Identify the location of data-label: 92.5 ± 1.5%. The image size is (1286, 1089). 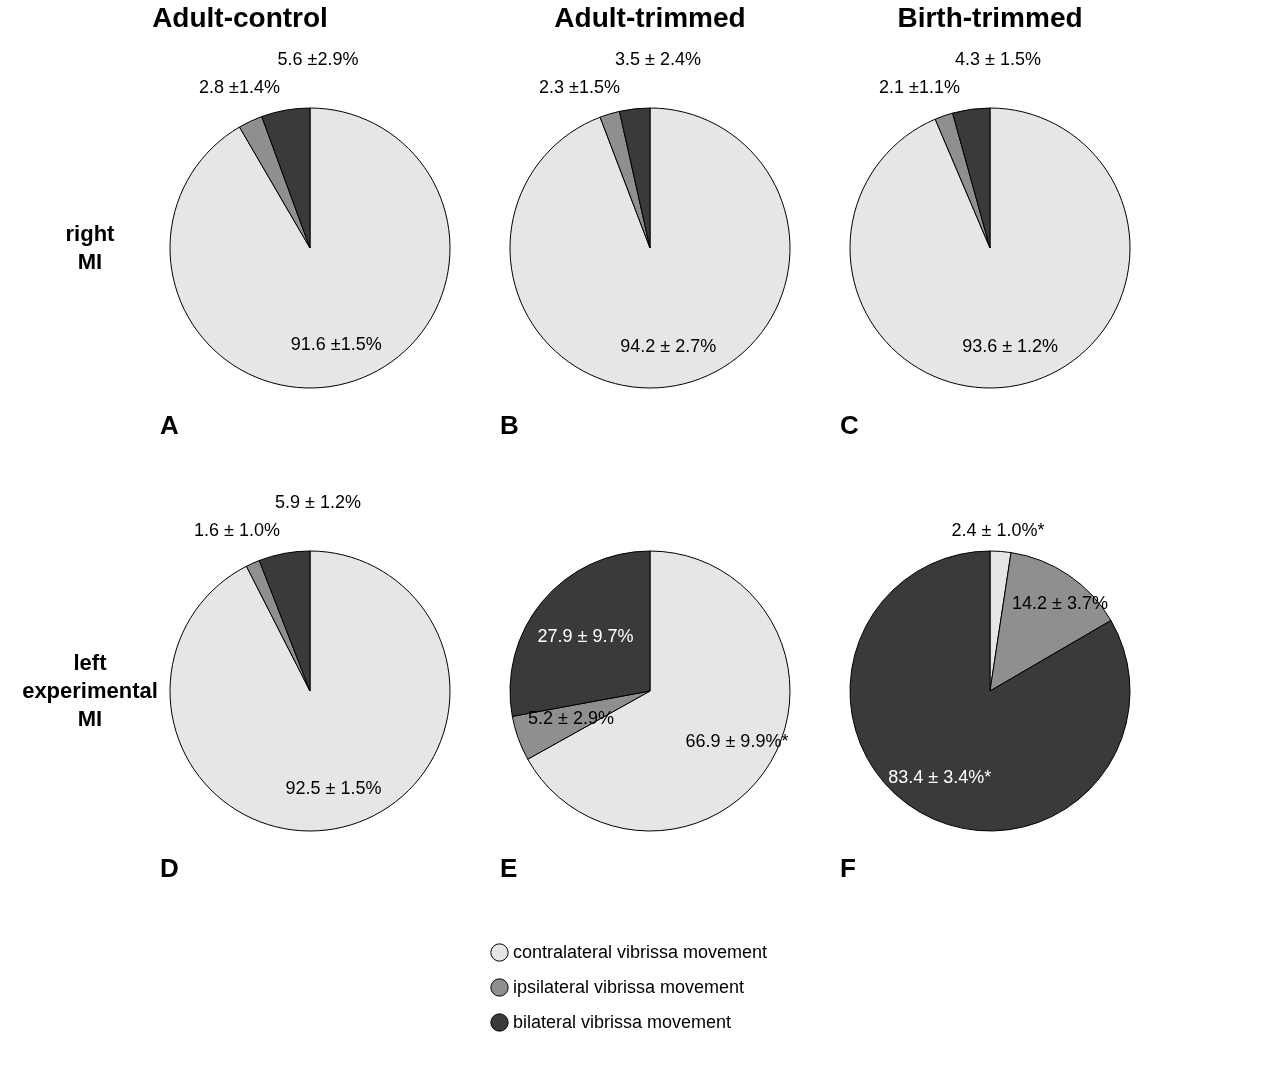
(333, 788).